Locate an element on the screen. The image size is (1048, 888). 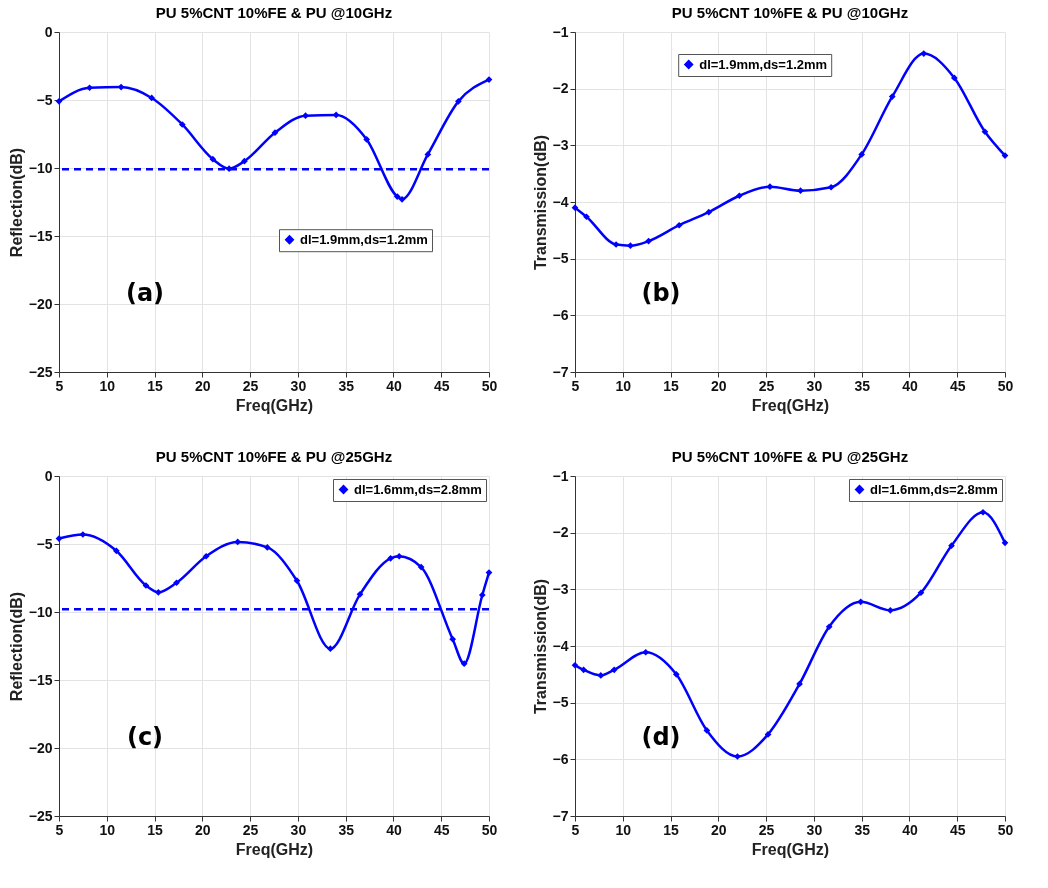
y-tick-label: −15 is located at coordinates (40, 679).